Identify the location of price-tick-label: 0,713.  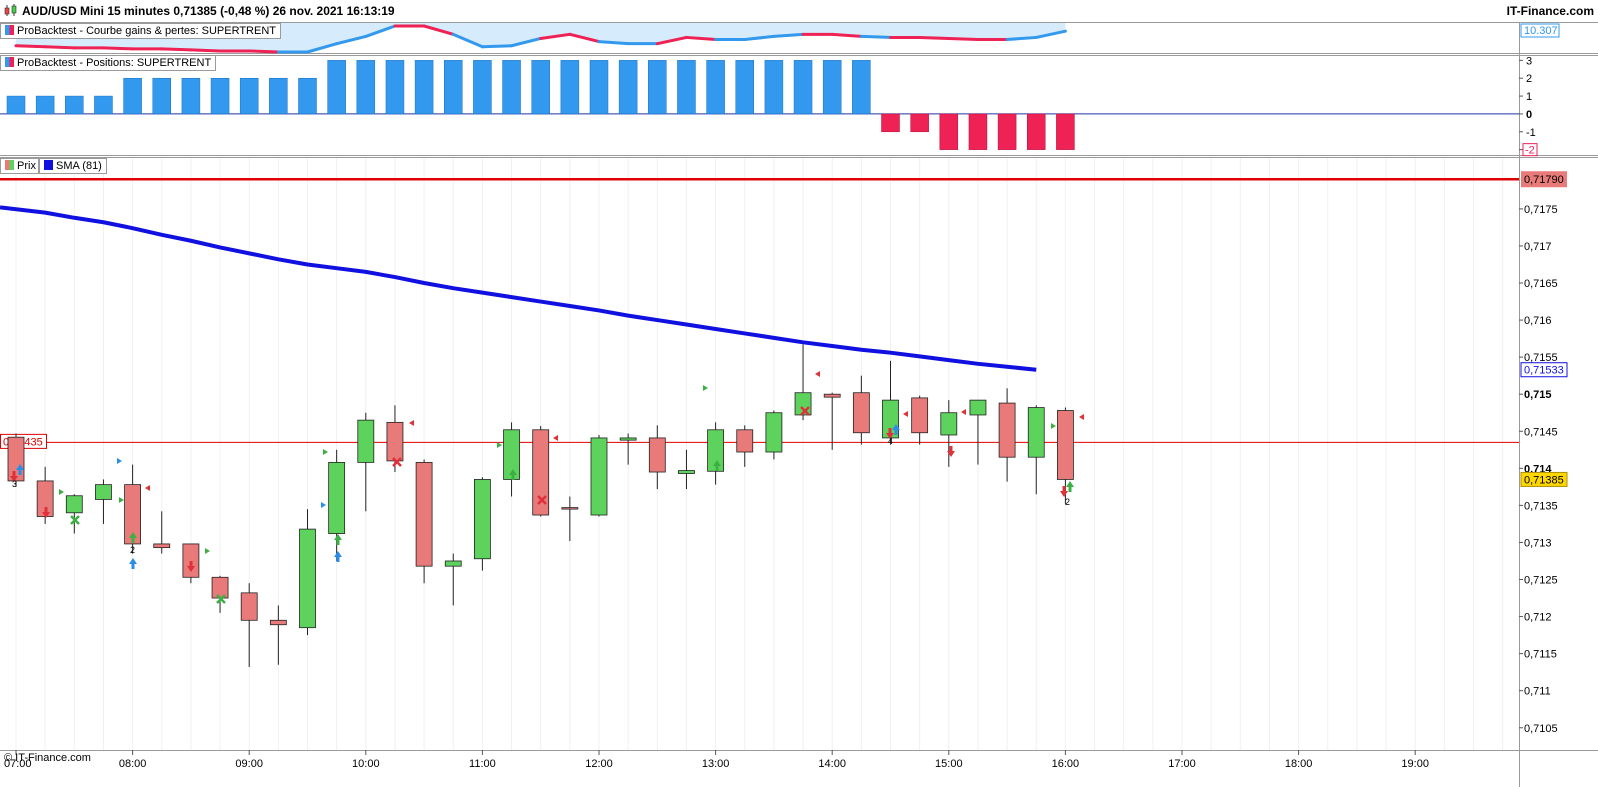
(1538, 543).